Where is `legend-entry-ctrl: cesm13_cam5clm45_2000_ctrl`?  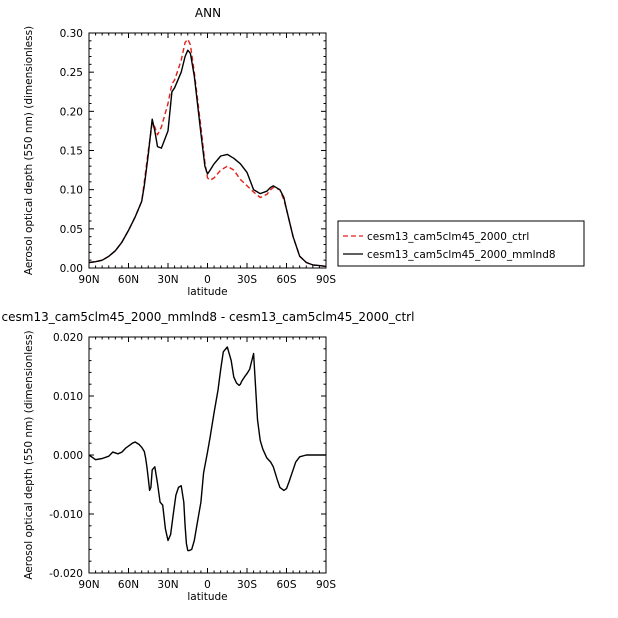
legend-entry-ctrl: cesm13_cam5clm45_2000_ctrl is located at coordinates (448, 237).